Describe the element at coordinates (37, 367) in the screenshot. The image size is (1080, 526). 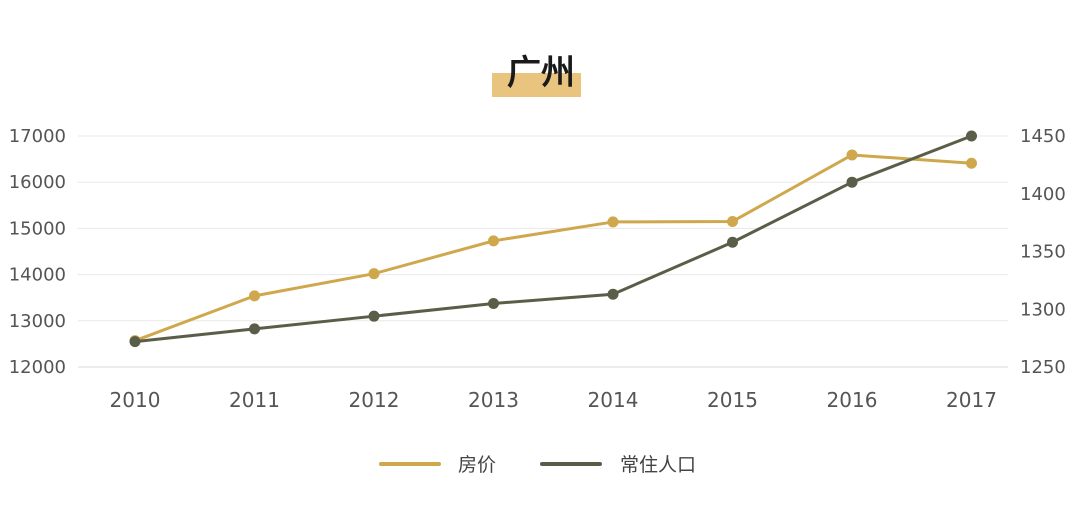
I see `y-left-tick-label: 12000` at that location.